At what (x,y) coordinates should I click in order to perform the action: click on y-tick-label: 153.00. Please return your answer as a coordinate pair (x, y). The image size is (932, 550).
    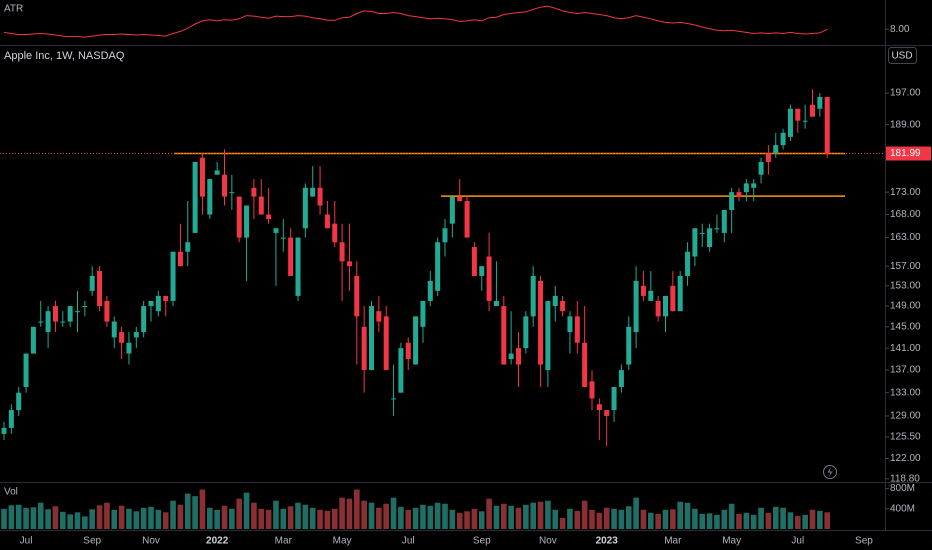
    Looking at the image, I should click on (905, 285).